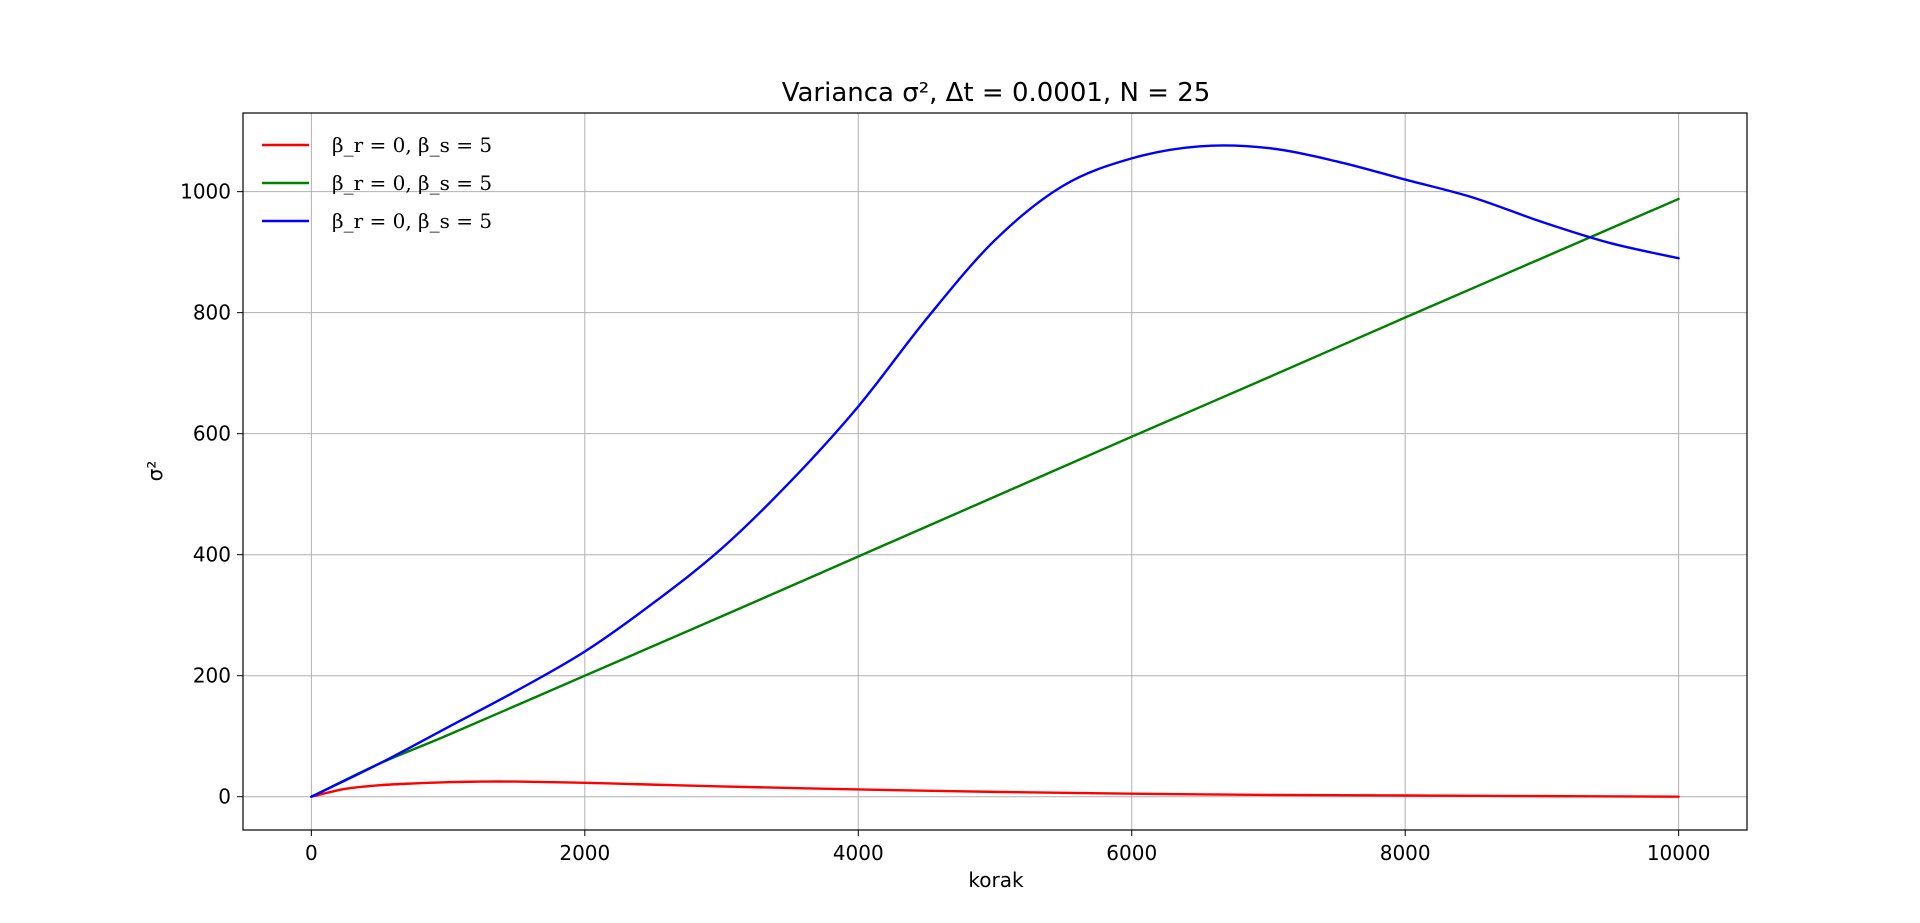 Image resolution: width=1920 pixels, height=923 pixels. Describe the element at coordinates (311, 853) in the screenshot. I see `x-tick-label-0: 0` at that location.